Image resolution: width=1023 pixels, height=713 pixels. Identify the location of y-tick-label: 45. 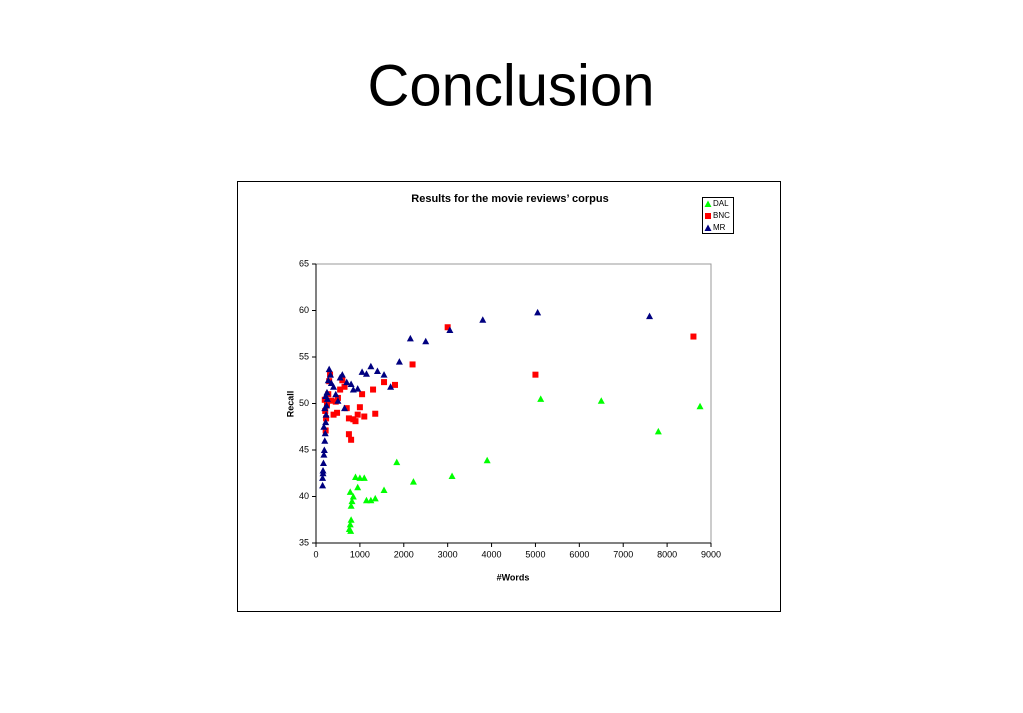
(304, 449).